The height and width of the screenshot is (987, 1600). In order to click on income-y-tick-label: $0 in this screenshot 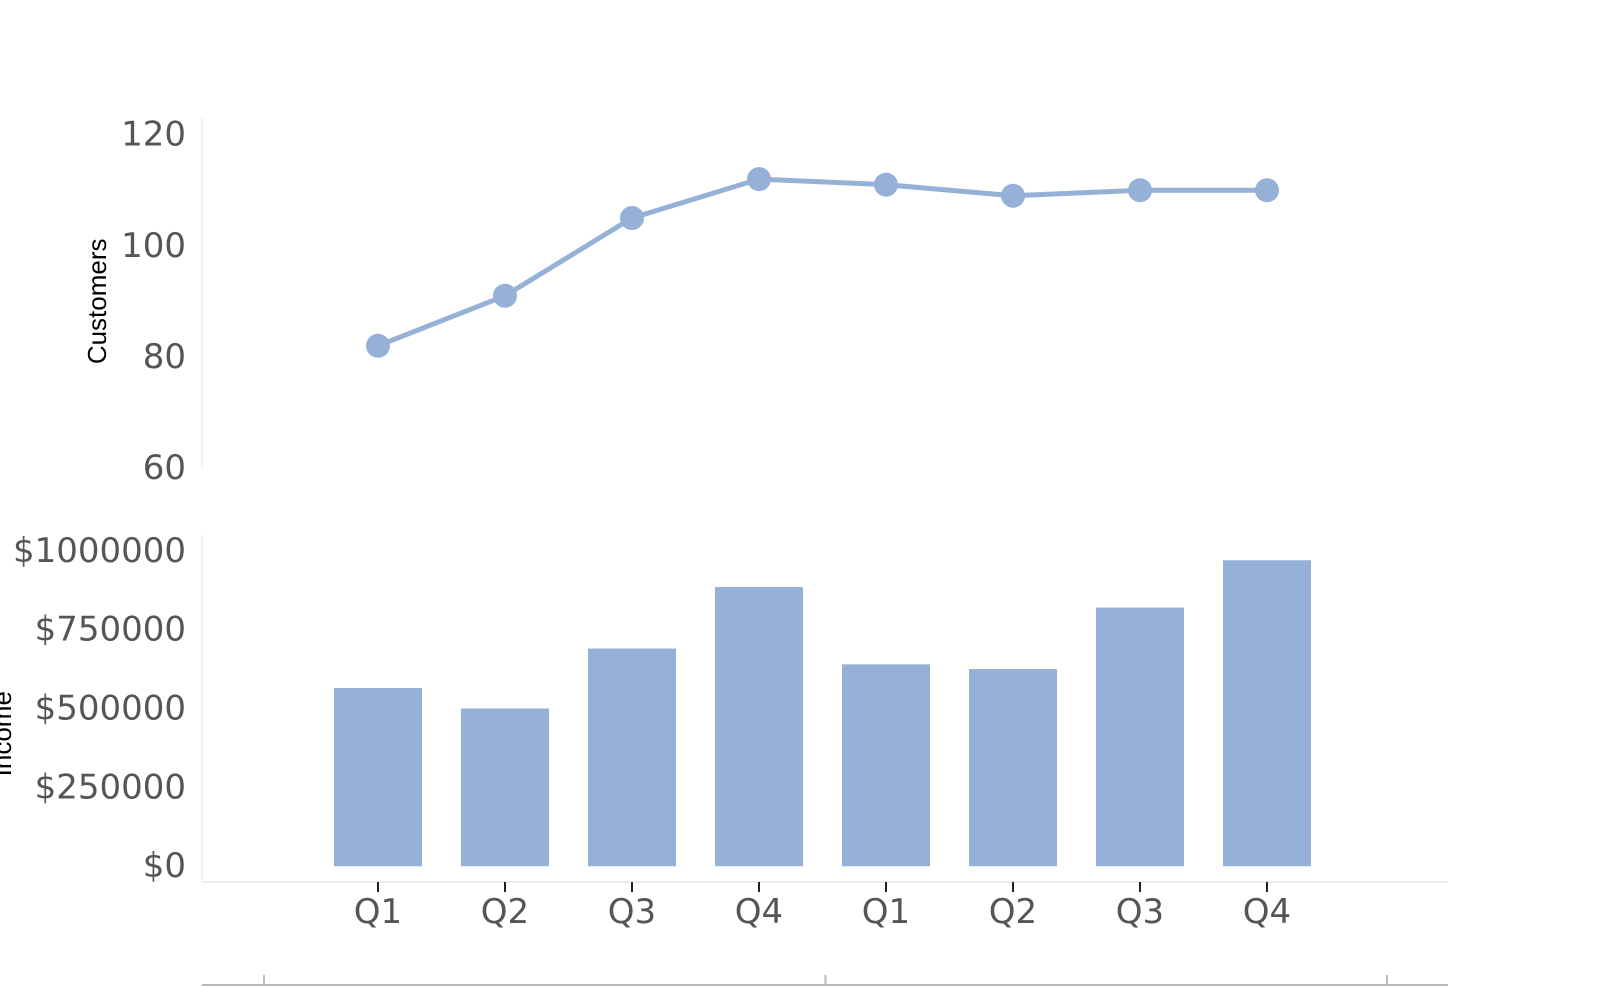, I will do `click(164, 866)`.